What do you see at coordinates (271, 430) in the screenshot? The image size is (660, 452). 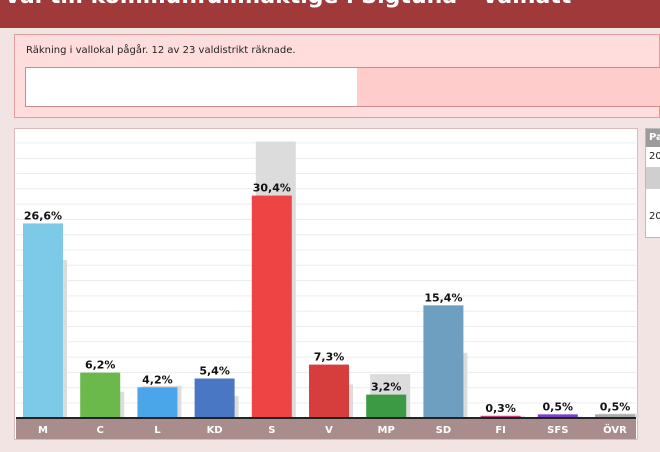 I see `category-tick-label: S` at bounding box center [271, 430].